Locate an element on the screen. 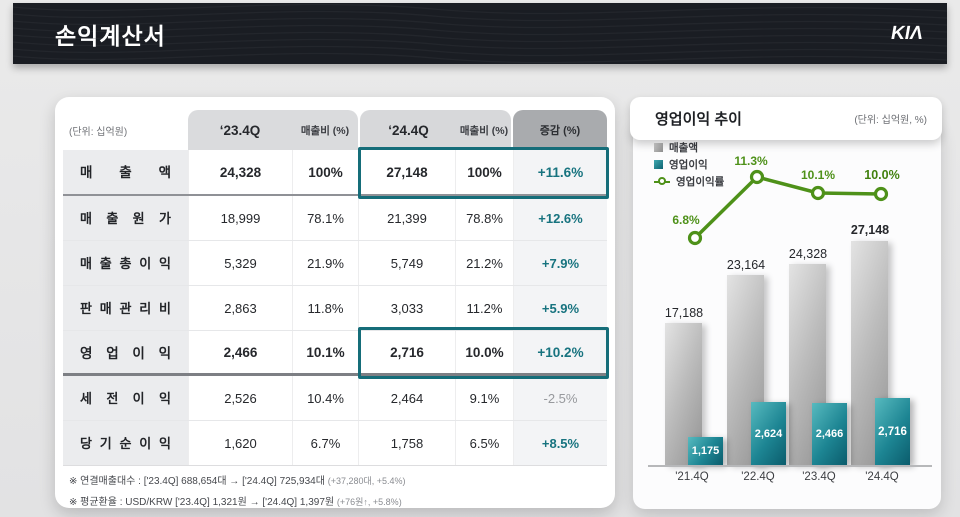 This screenshot has width=960, height=517. ratio-24q: 9.1% is located at coordinates (484, 398).